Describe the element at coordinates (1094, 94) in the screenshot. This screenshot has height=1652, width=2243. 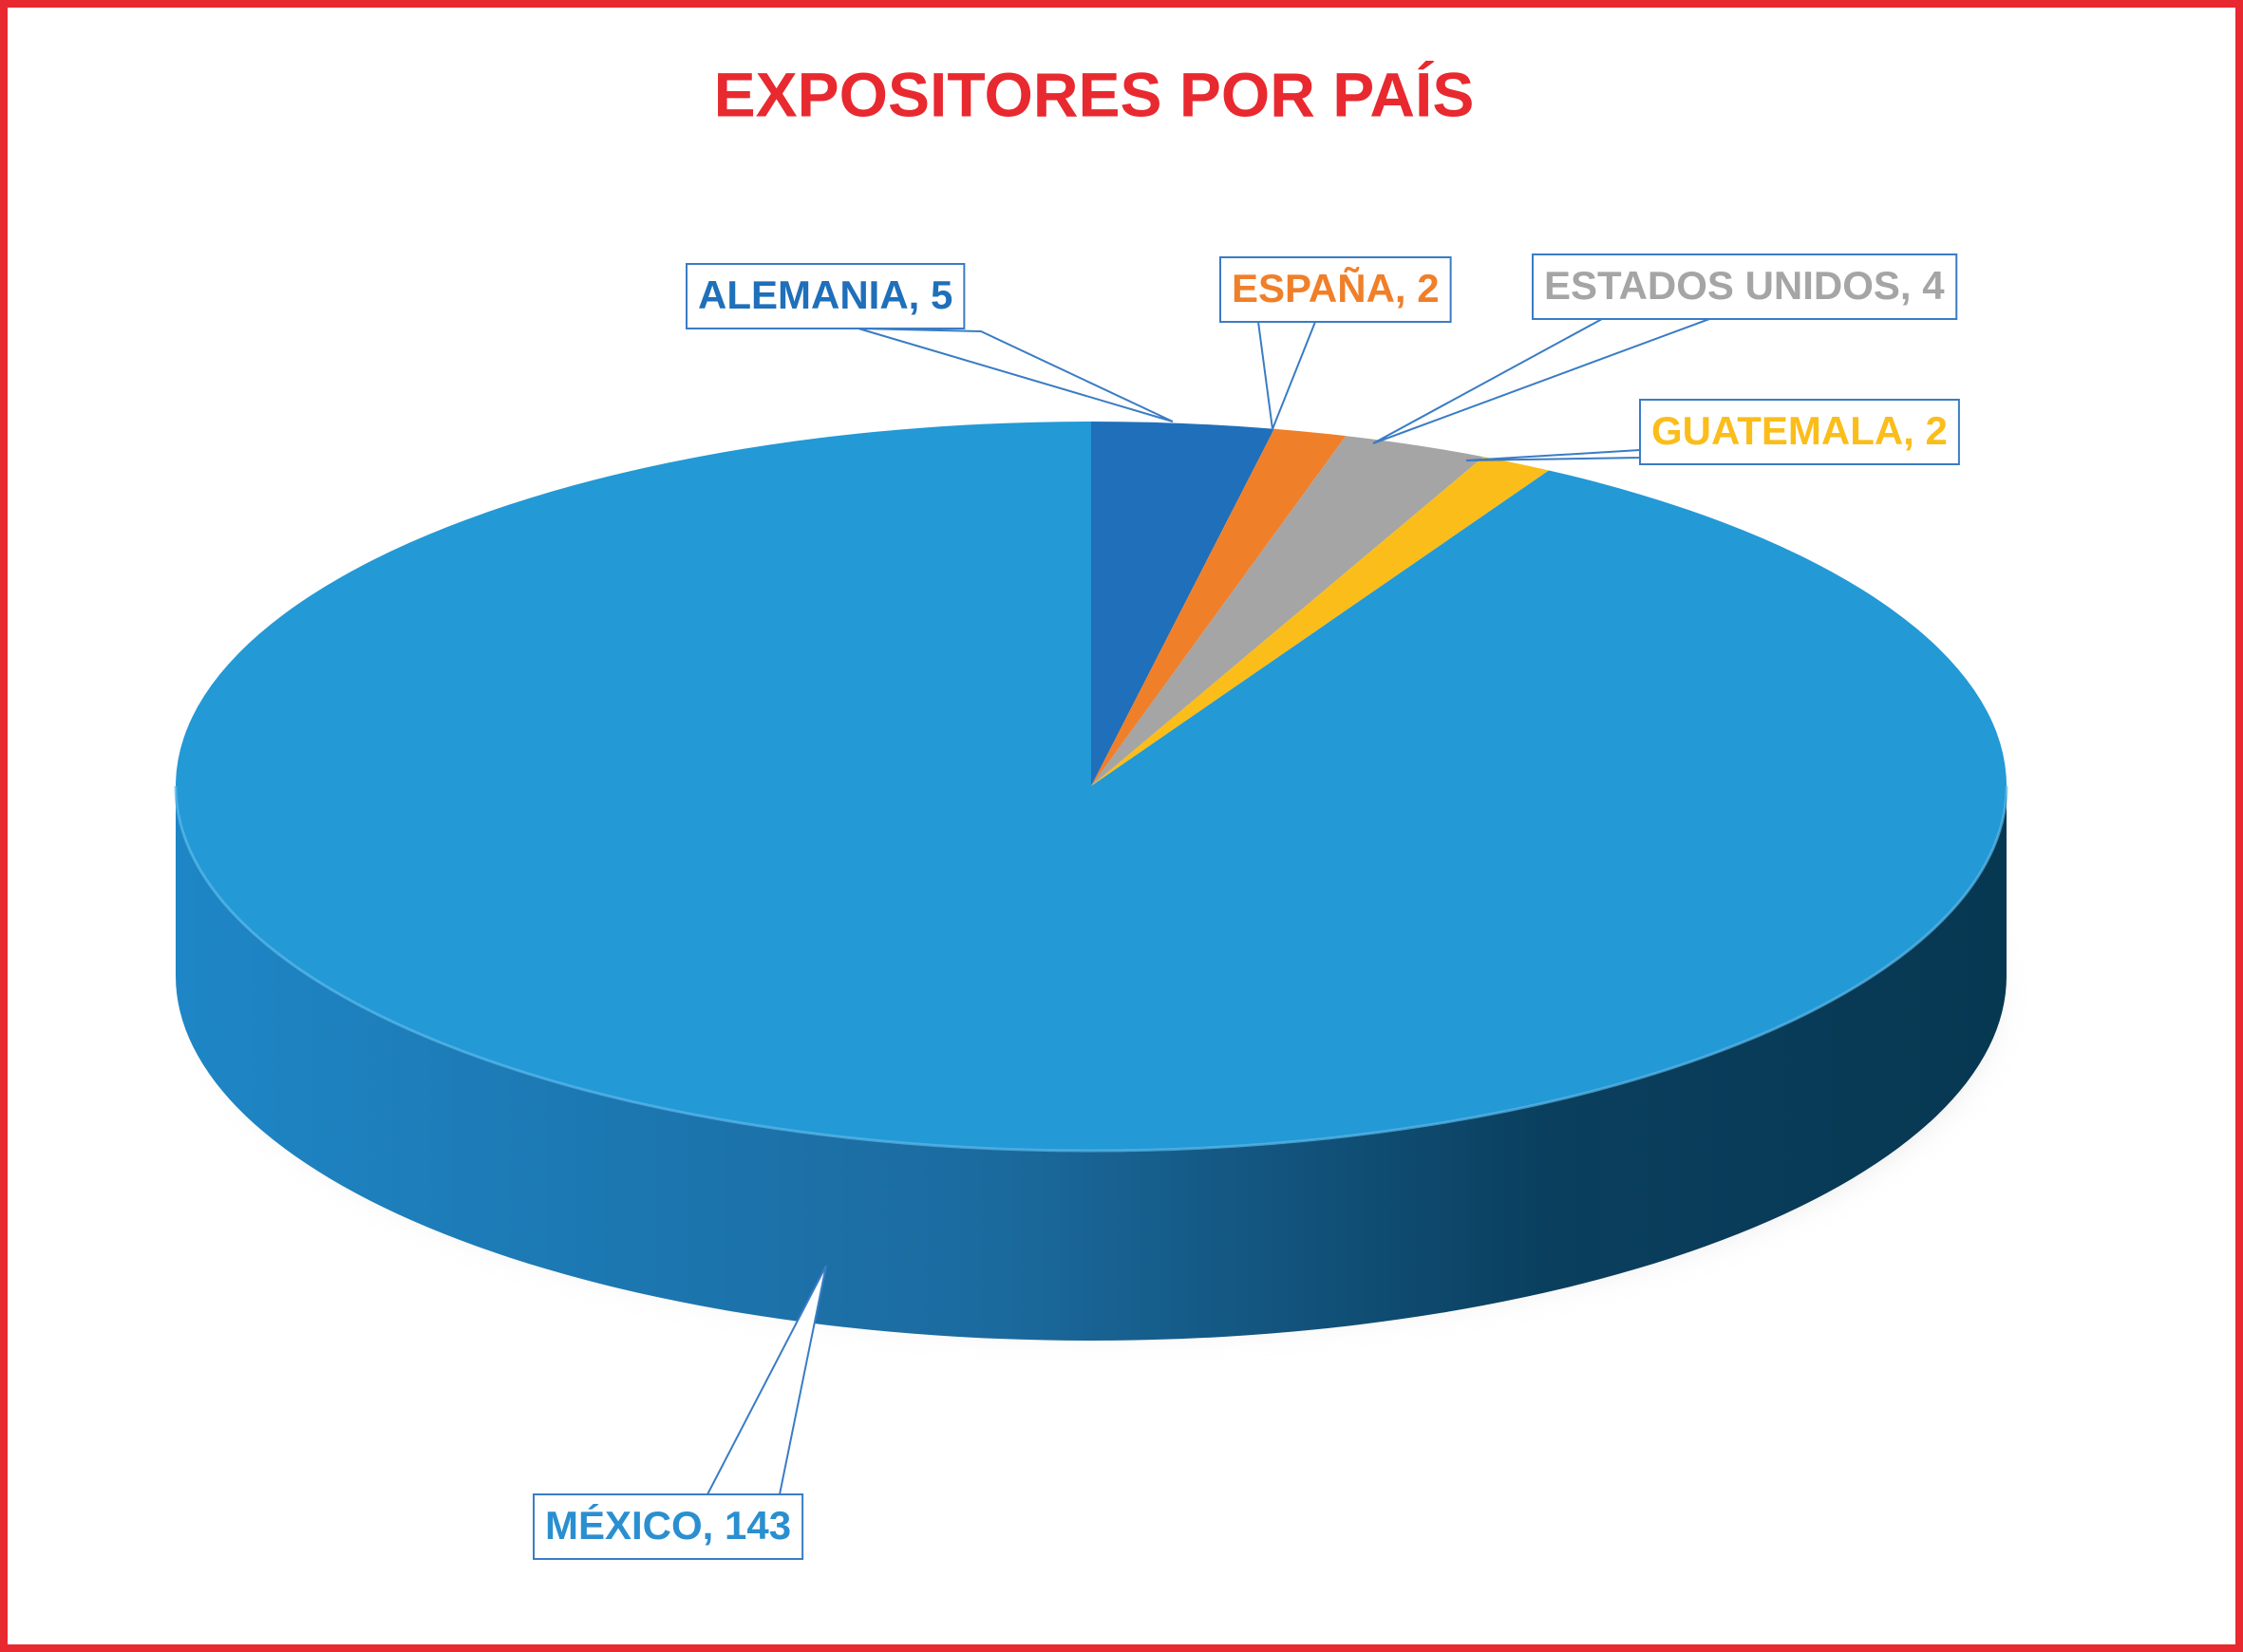
I see `chart-title: EXPOSITORES POR PAÍS` at that location.